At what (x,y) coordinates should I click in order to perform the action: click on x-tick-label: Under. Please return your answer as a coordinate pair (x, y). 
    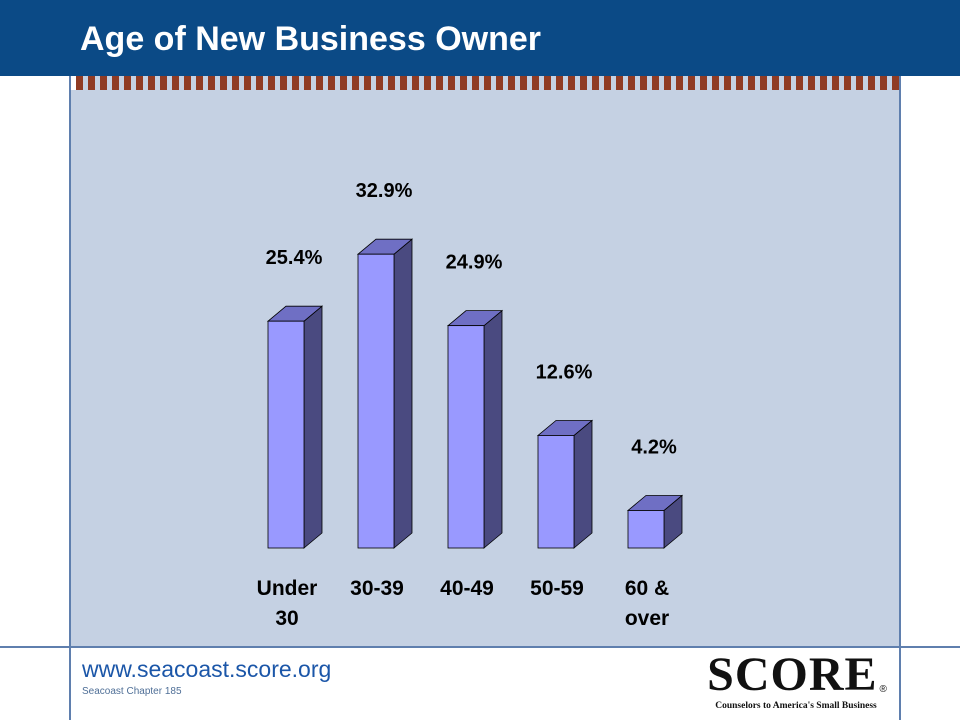
    Looking at the image, I should click on (287, 588).